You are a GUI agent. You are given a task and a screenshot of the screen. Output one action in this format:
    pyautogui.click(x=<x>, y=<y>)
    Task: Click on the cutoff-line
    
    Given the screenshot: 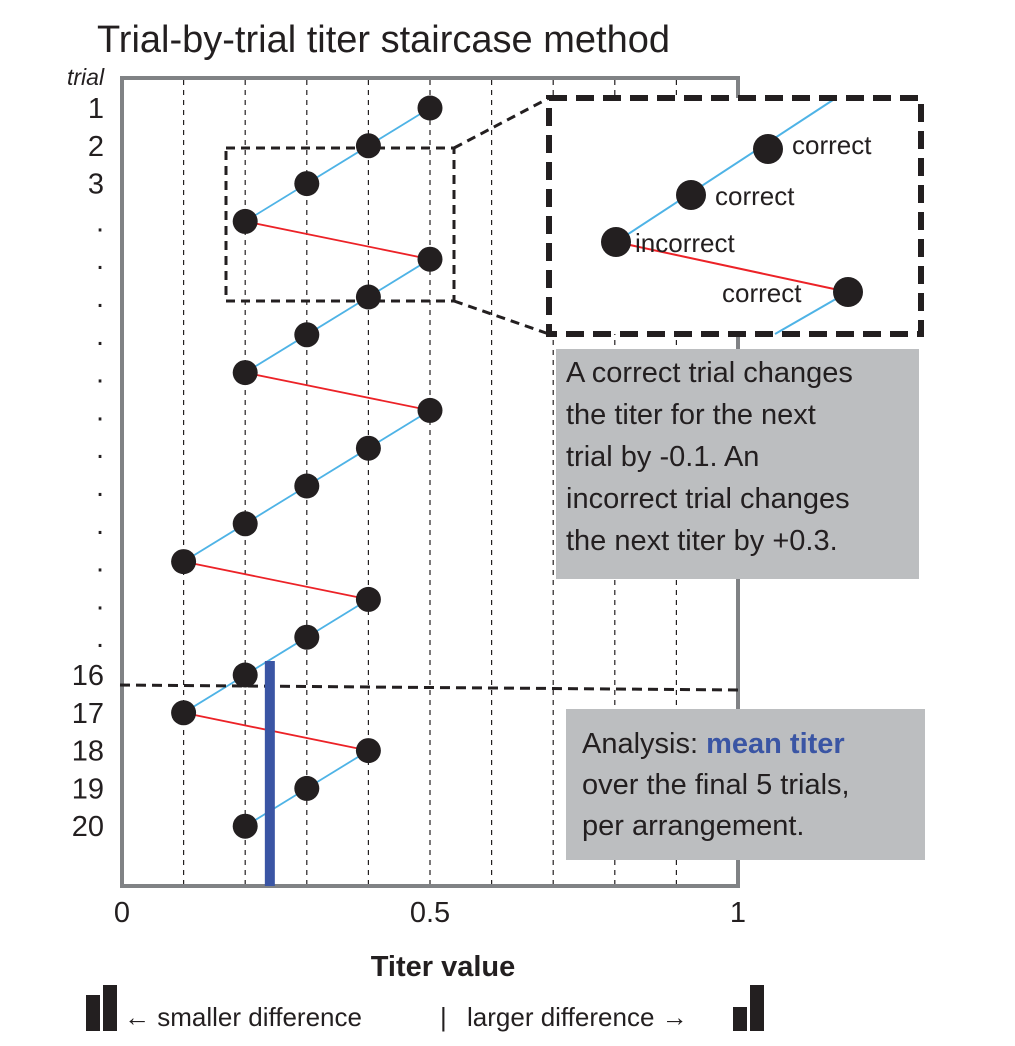 What is the action you would take?
    pyautogui.click(x=430, y=687)
    